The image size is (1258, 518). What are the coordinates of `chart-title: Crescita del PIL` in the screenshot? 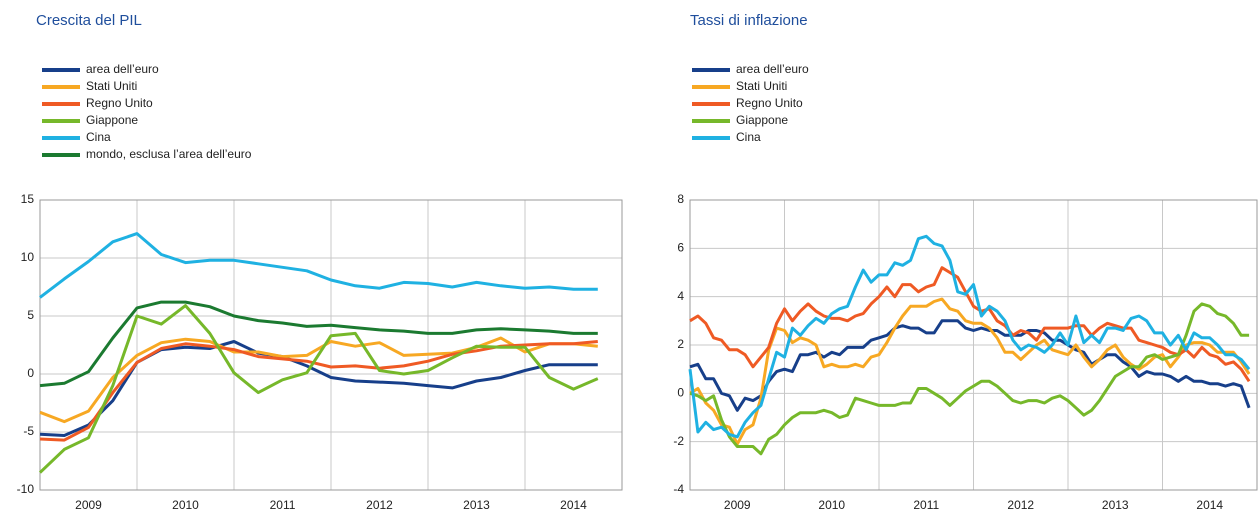 It's located at (89, 20).